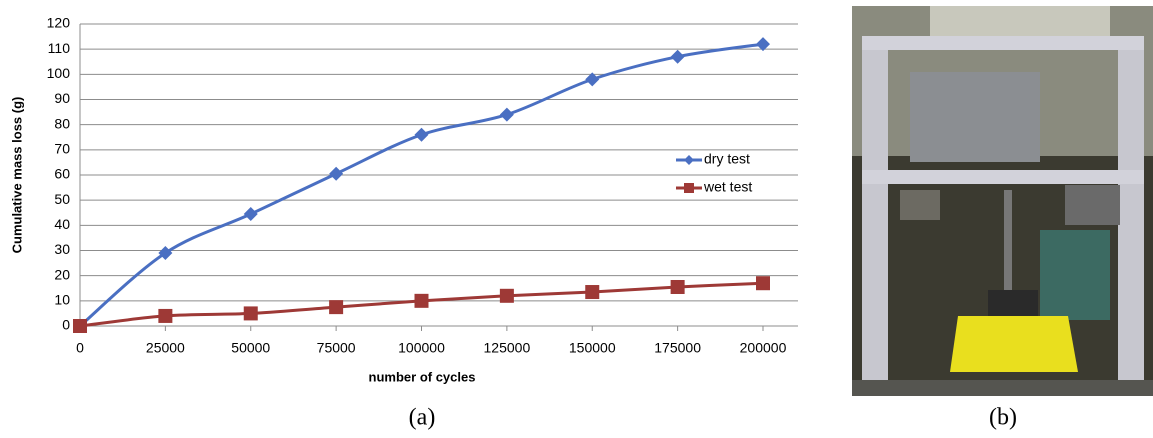 Image resolution: width=1153 pixels, height=438 pixels. What do you see at coordinates (62, 98) in the screenshot?
I see `y-tick-label: 90` at bounding box center [62, 98].